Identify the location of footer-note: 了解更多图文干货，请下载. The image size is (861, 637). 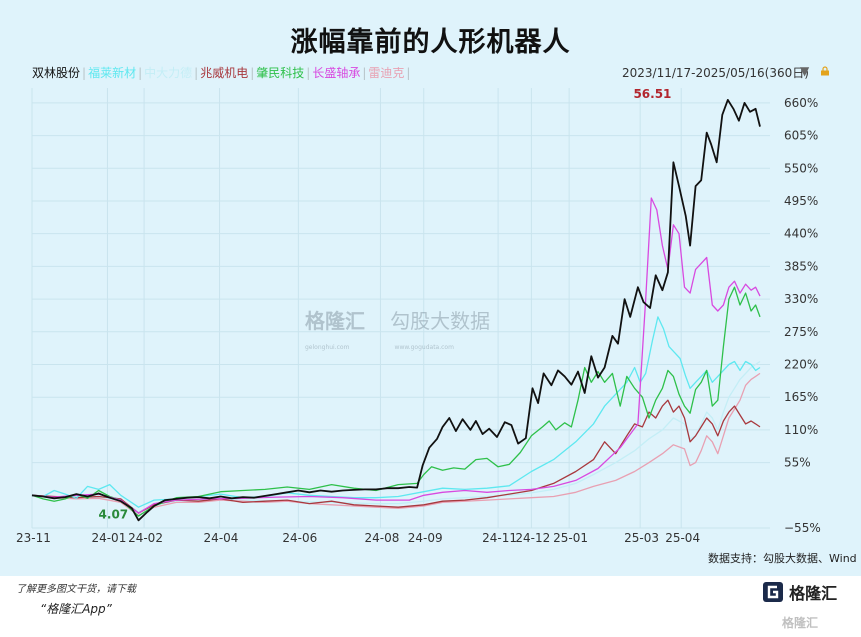
(76, 589).